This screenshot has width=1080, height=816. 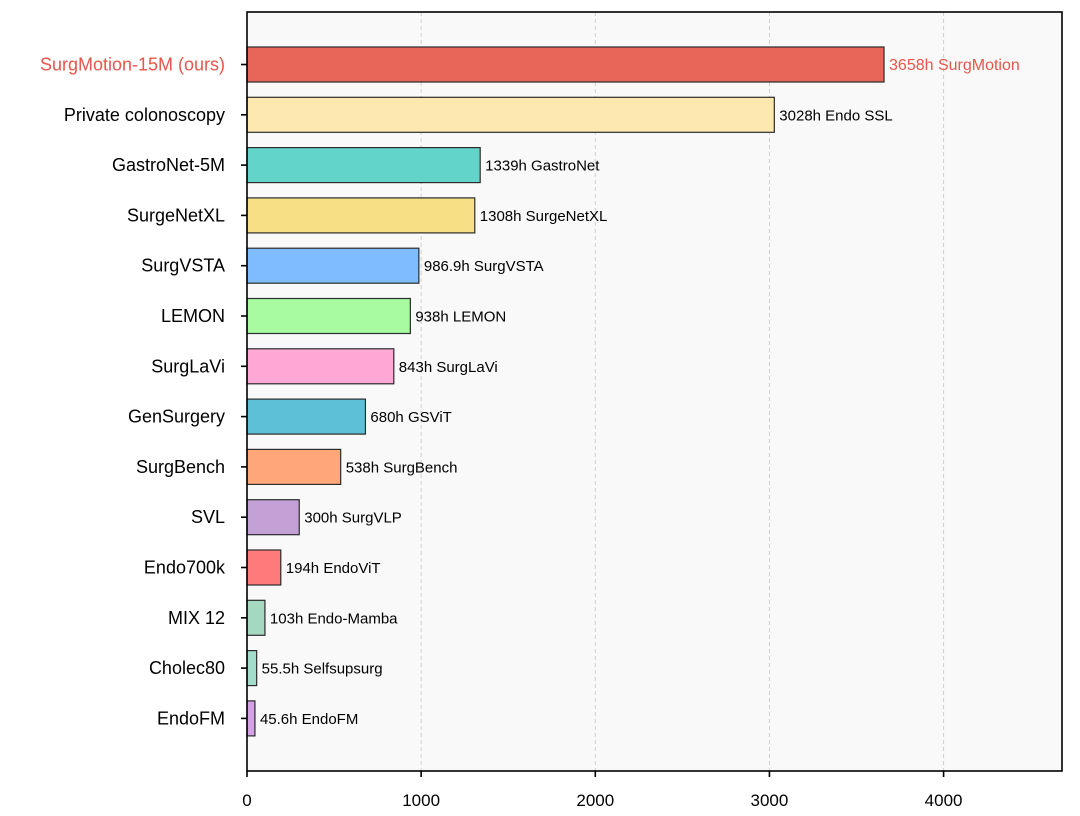 I want to click on bar-value-label: 300h SurgVLP, so click(x=353, y=518).